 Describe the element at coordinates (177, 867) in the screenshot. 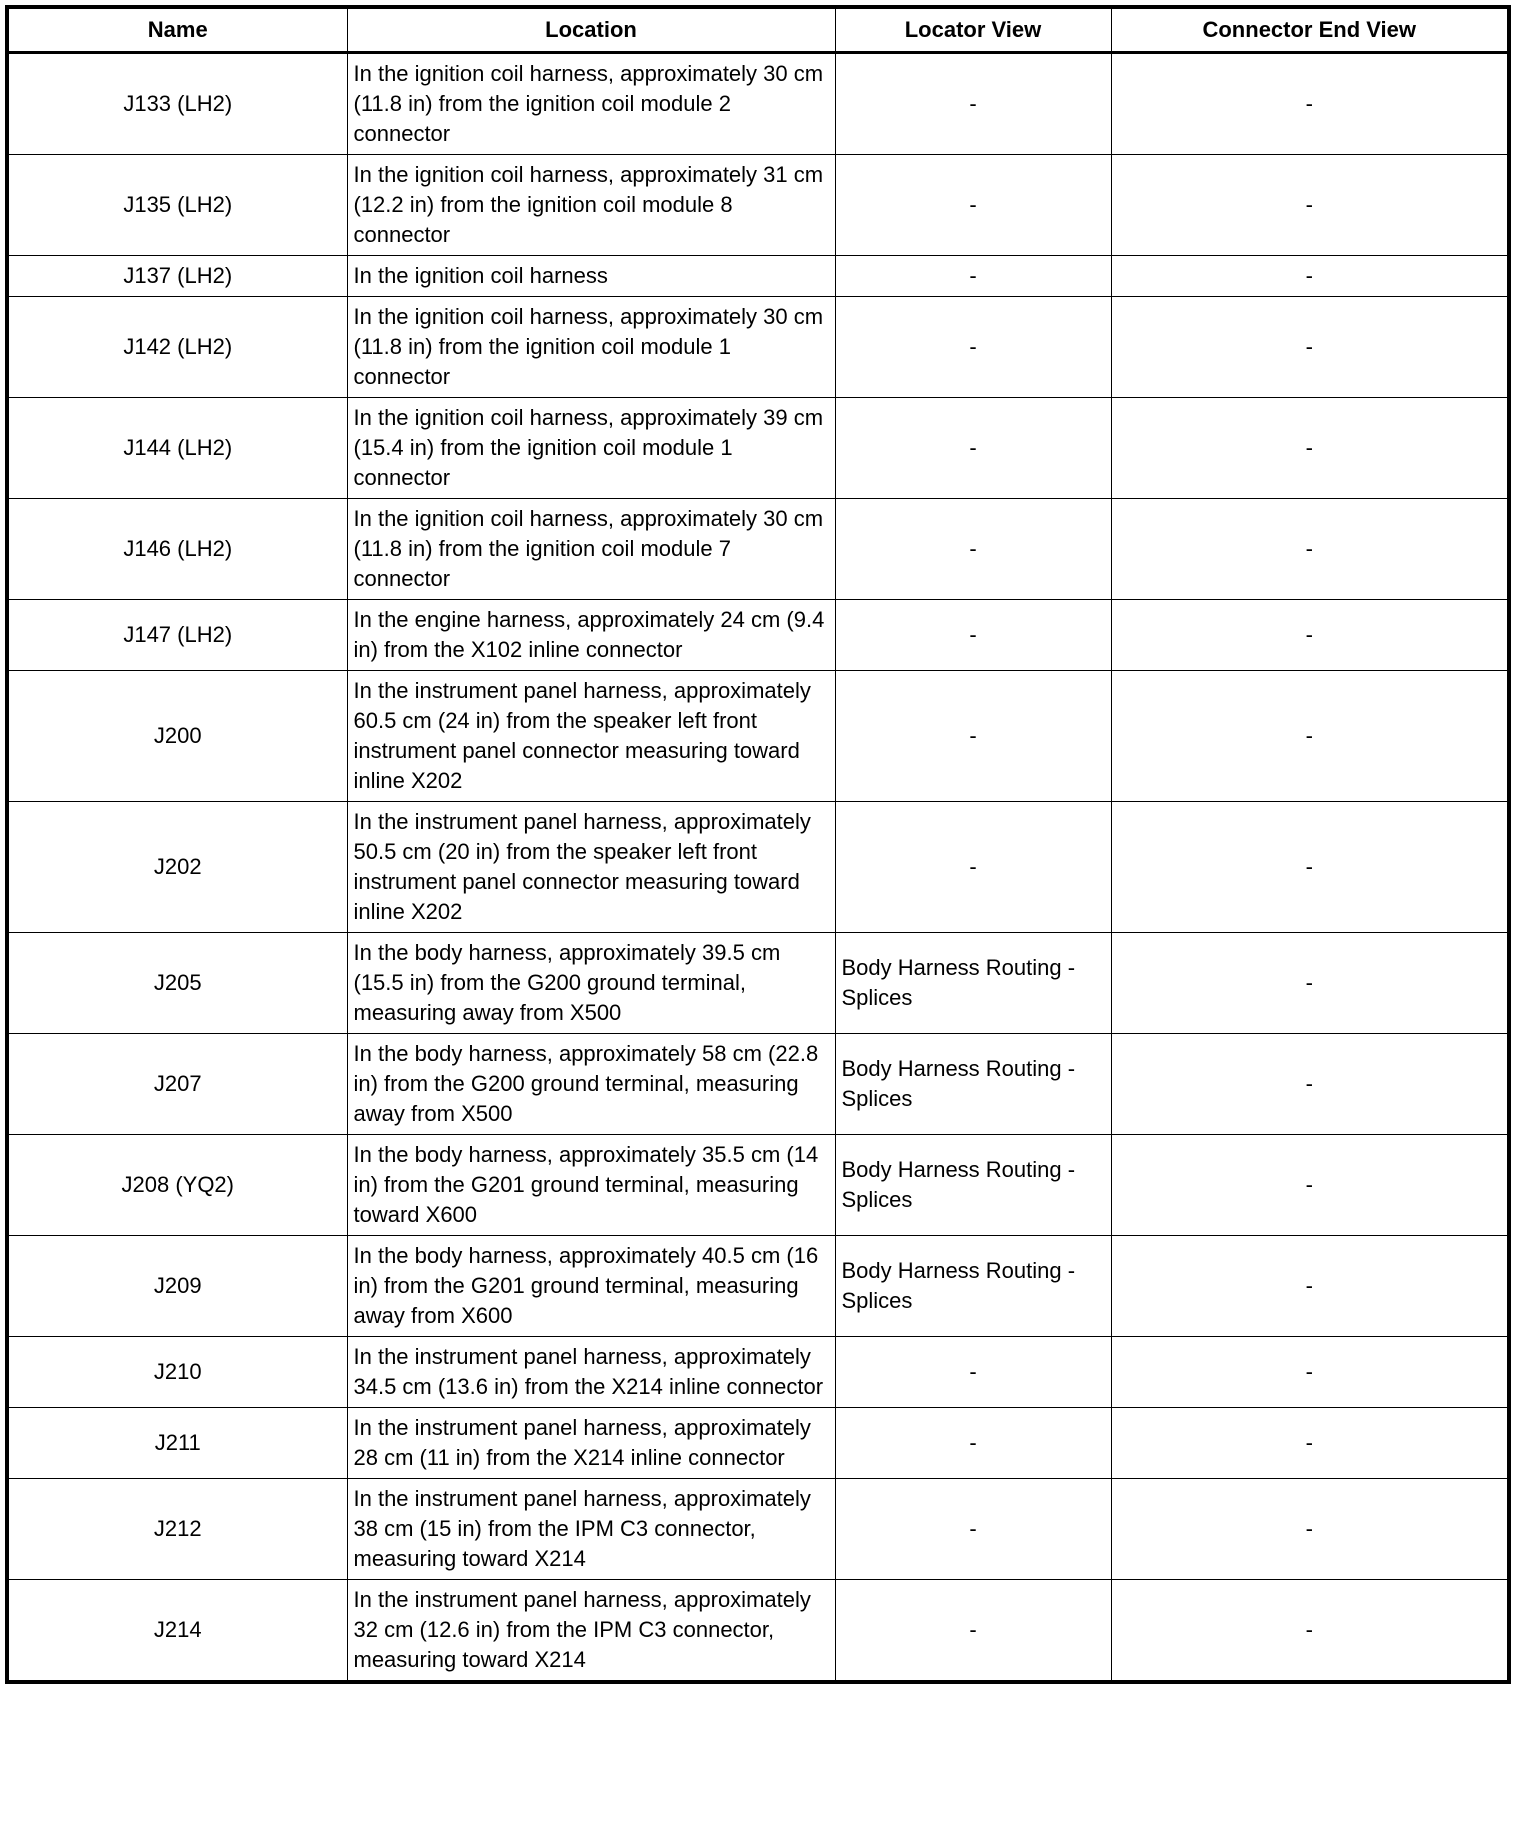

I see `cell-name: J202` at that location.